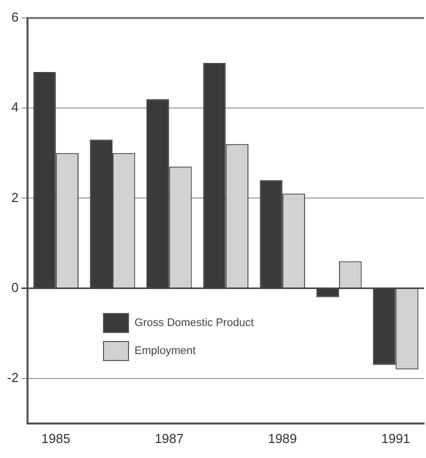 The width and height of the screenshot is (426, 458). I want to click on legend-label: Gross Domestic Product, so click(194, 323).